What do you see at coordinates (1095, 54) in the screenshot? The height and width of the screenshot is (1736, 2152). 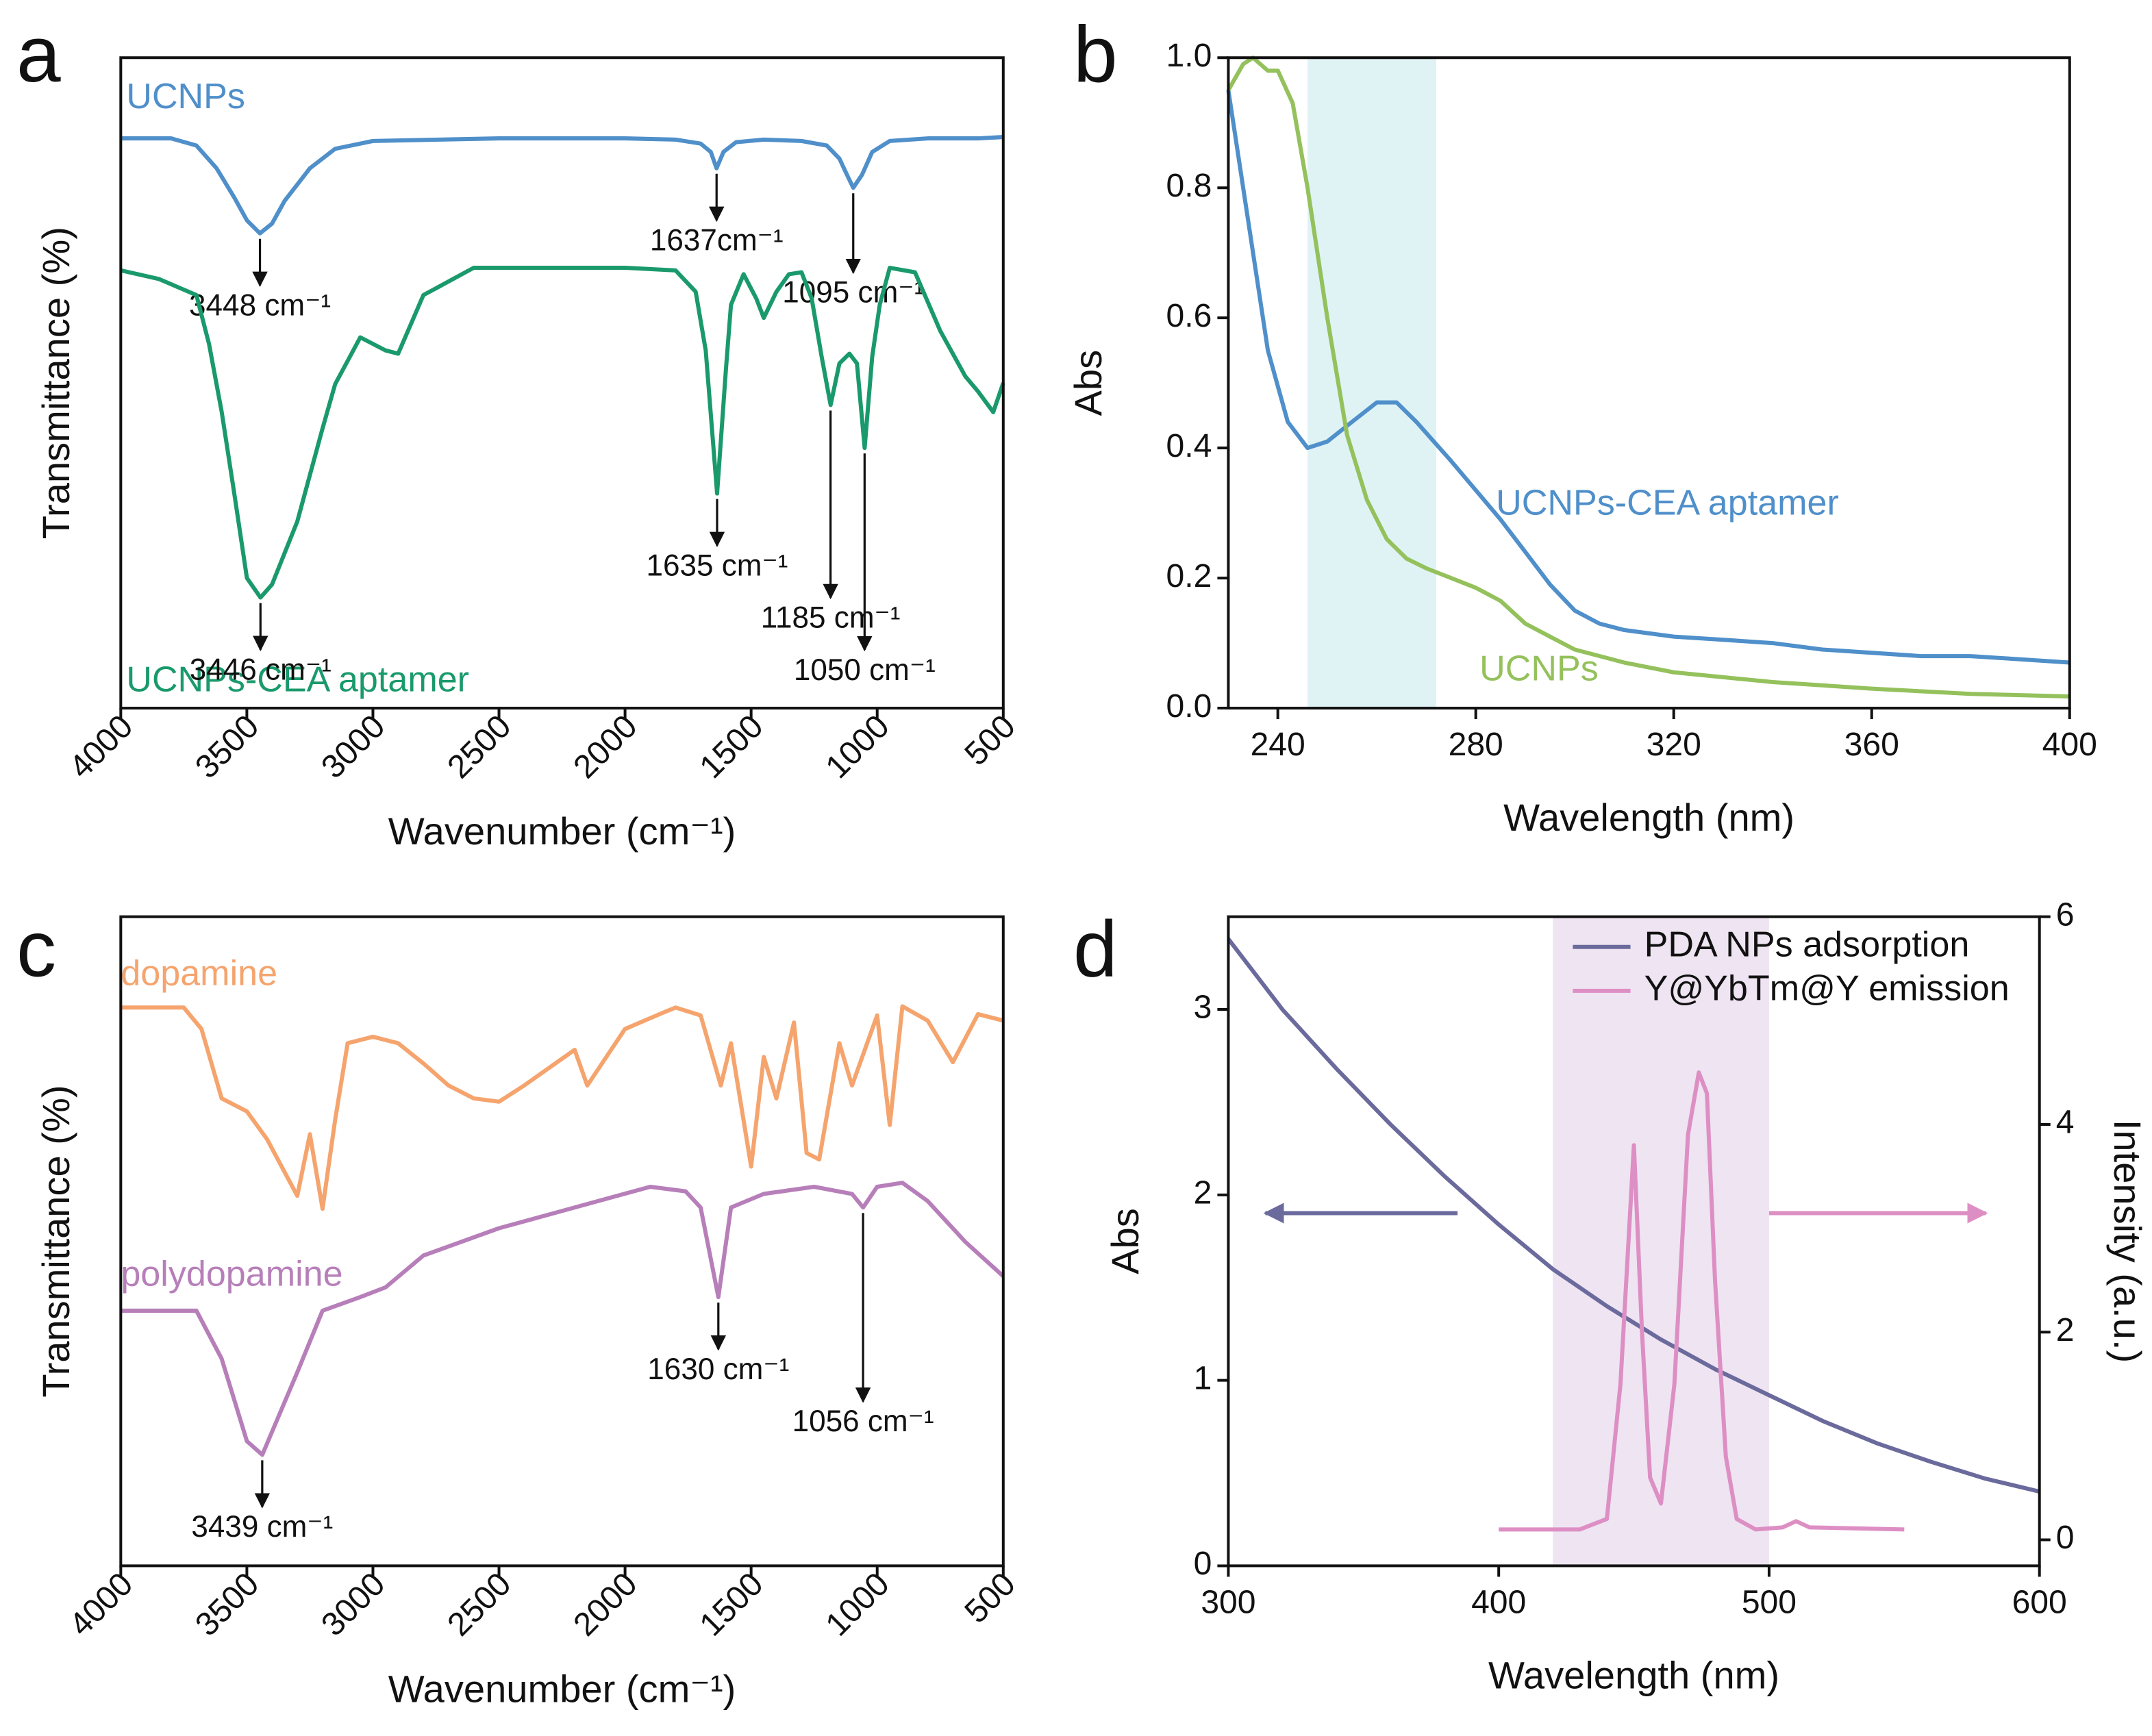 I see `panel-letter: b` at bounding box center [1095, 54].